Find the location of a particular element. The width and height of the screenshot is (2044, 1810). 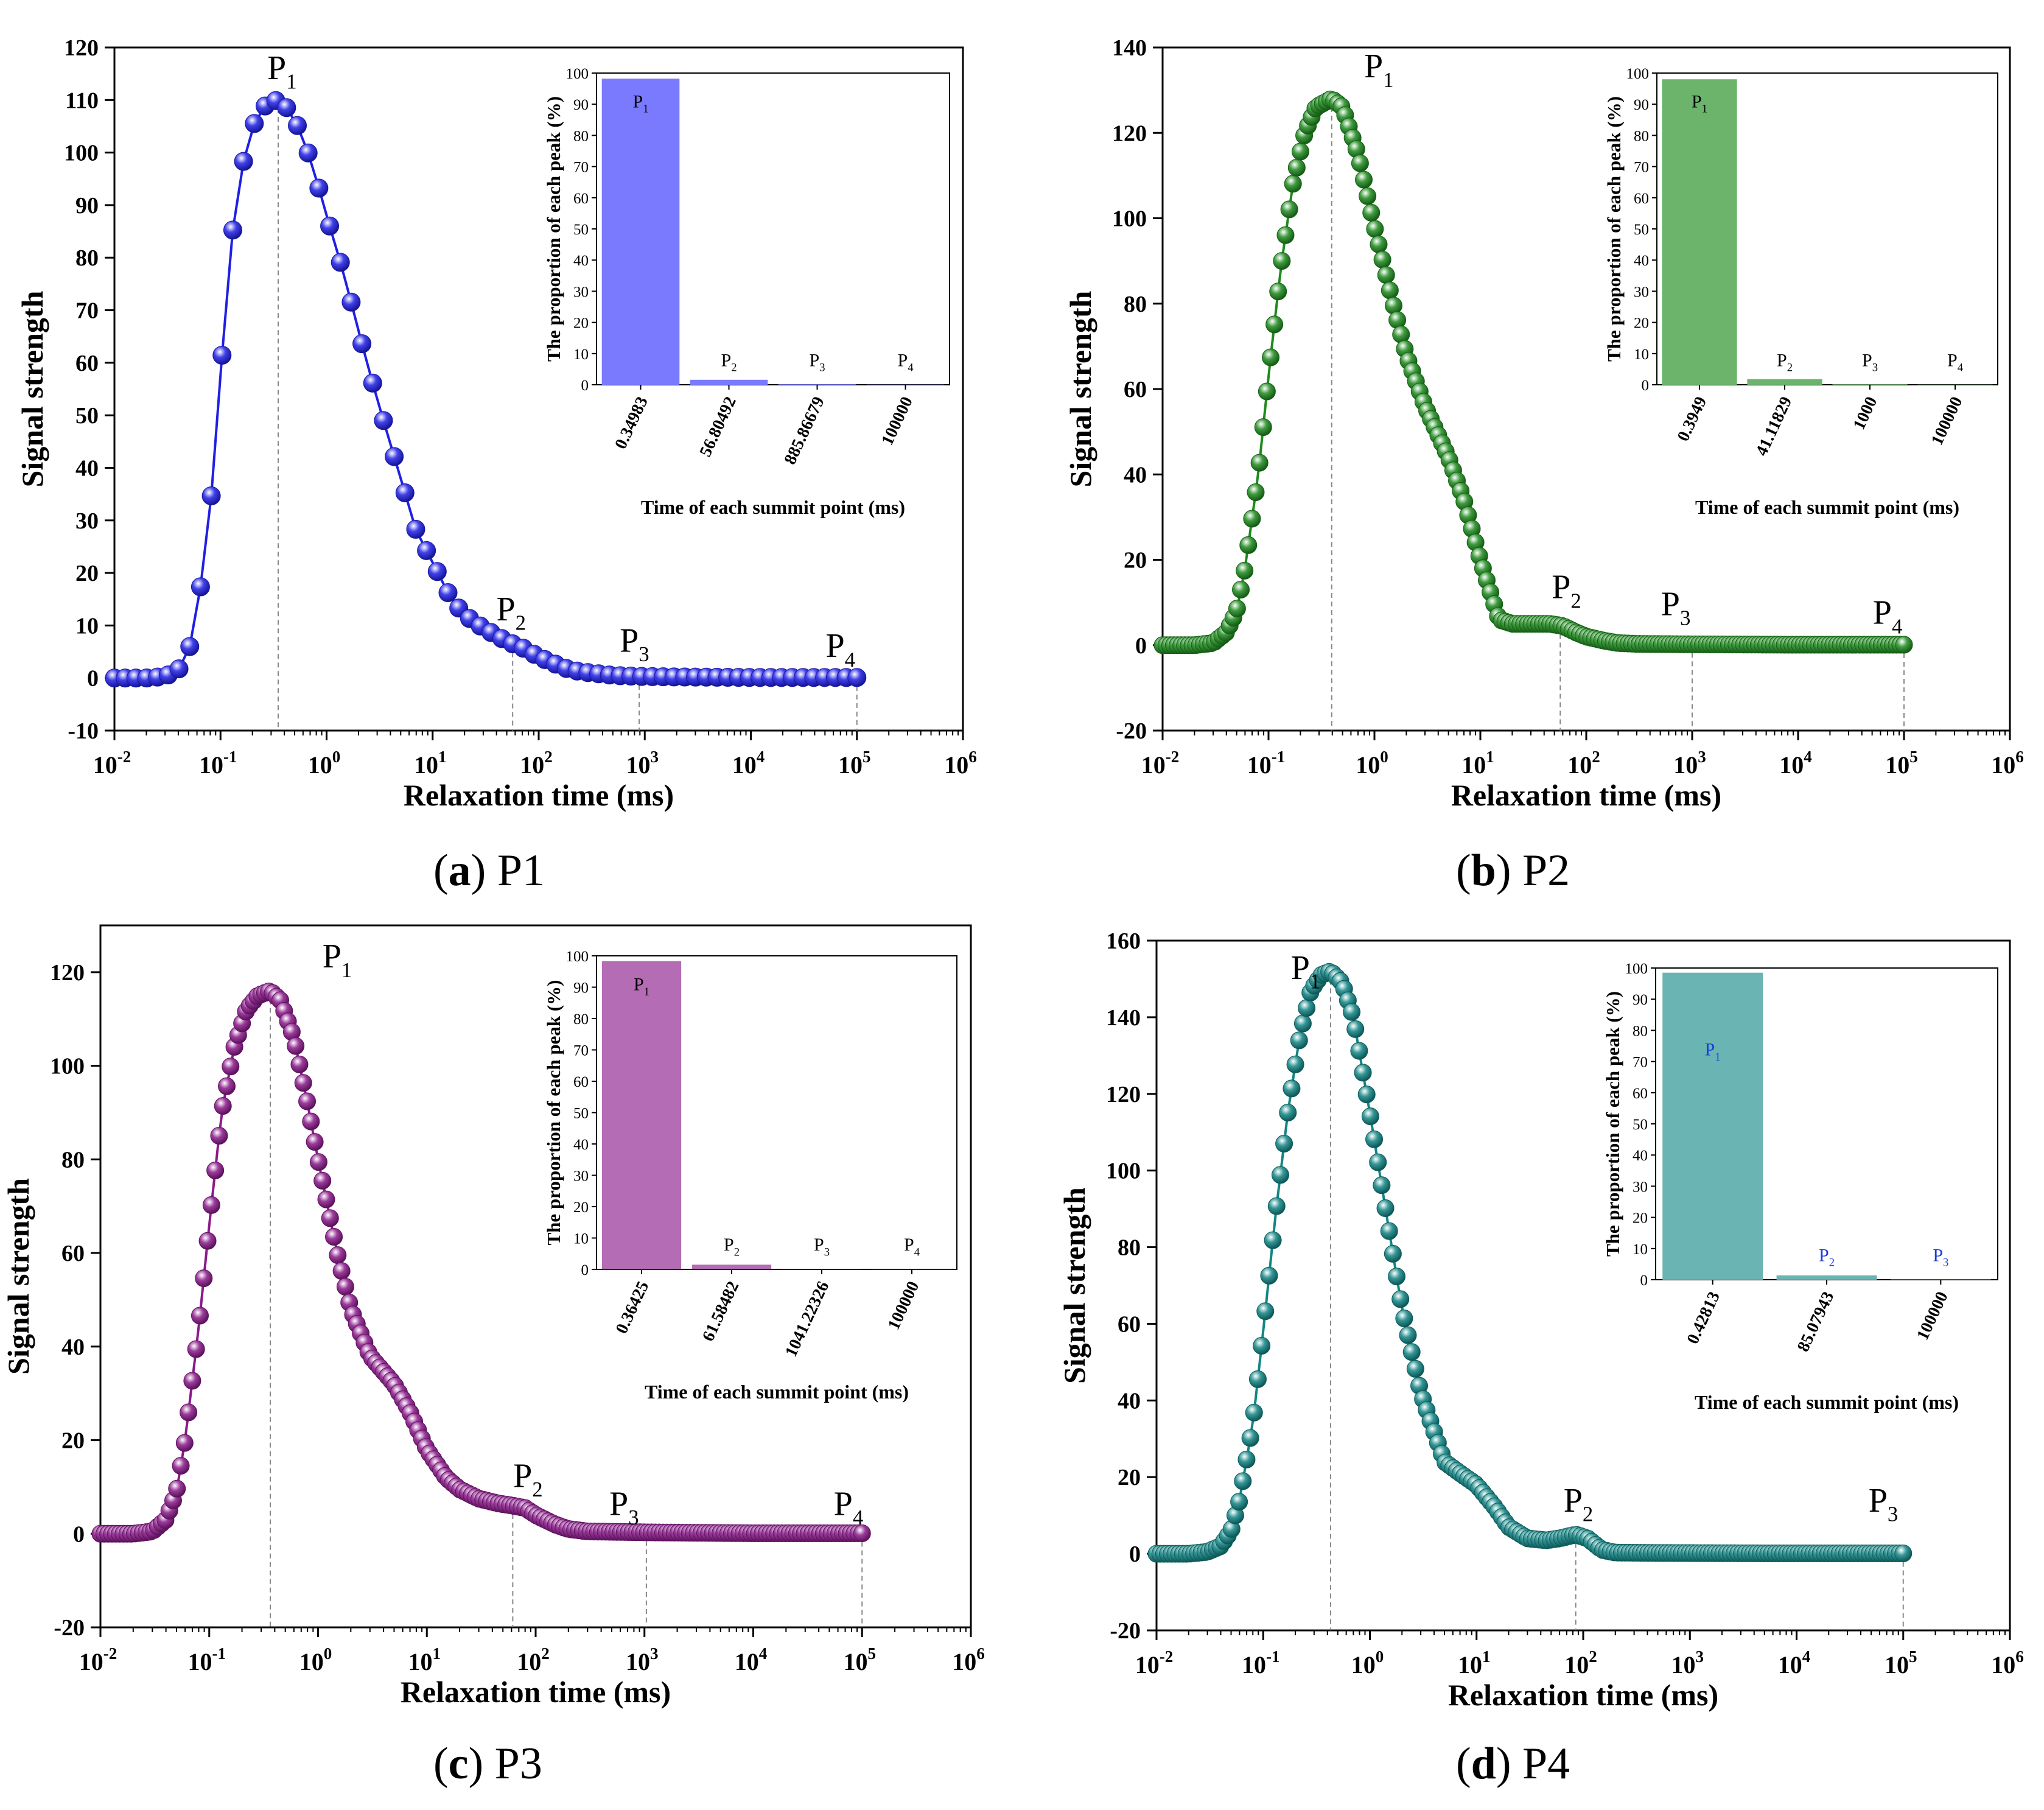

y-tick-label: 70 is located at coordinates (87, 311).